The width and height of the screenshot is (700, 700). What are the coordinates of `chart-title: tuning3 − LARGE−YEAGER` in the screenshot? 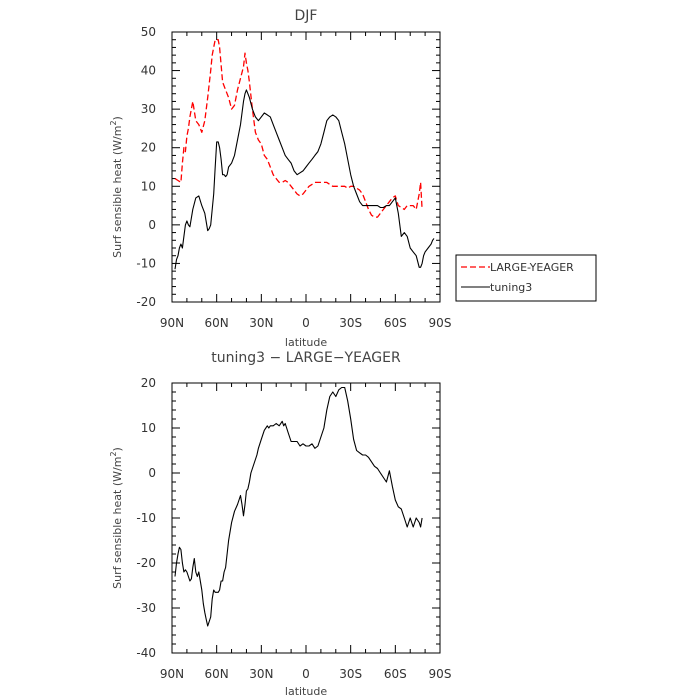 It's located at (306, 358).